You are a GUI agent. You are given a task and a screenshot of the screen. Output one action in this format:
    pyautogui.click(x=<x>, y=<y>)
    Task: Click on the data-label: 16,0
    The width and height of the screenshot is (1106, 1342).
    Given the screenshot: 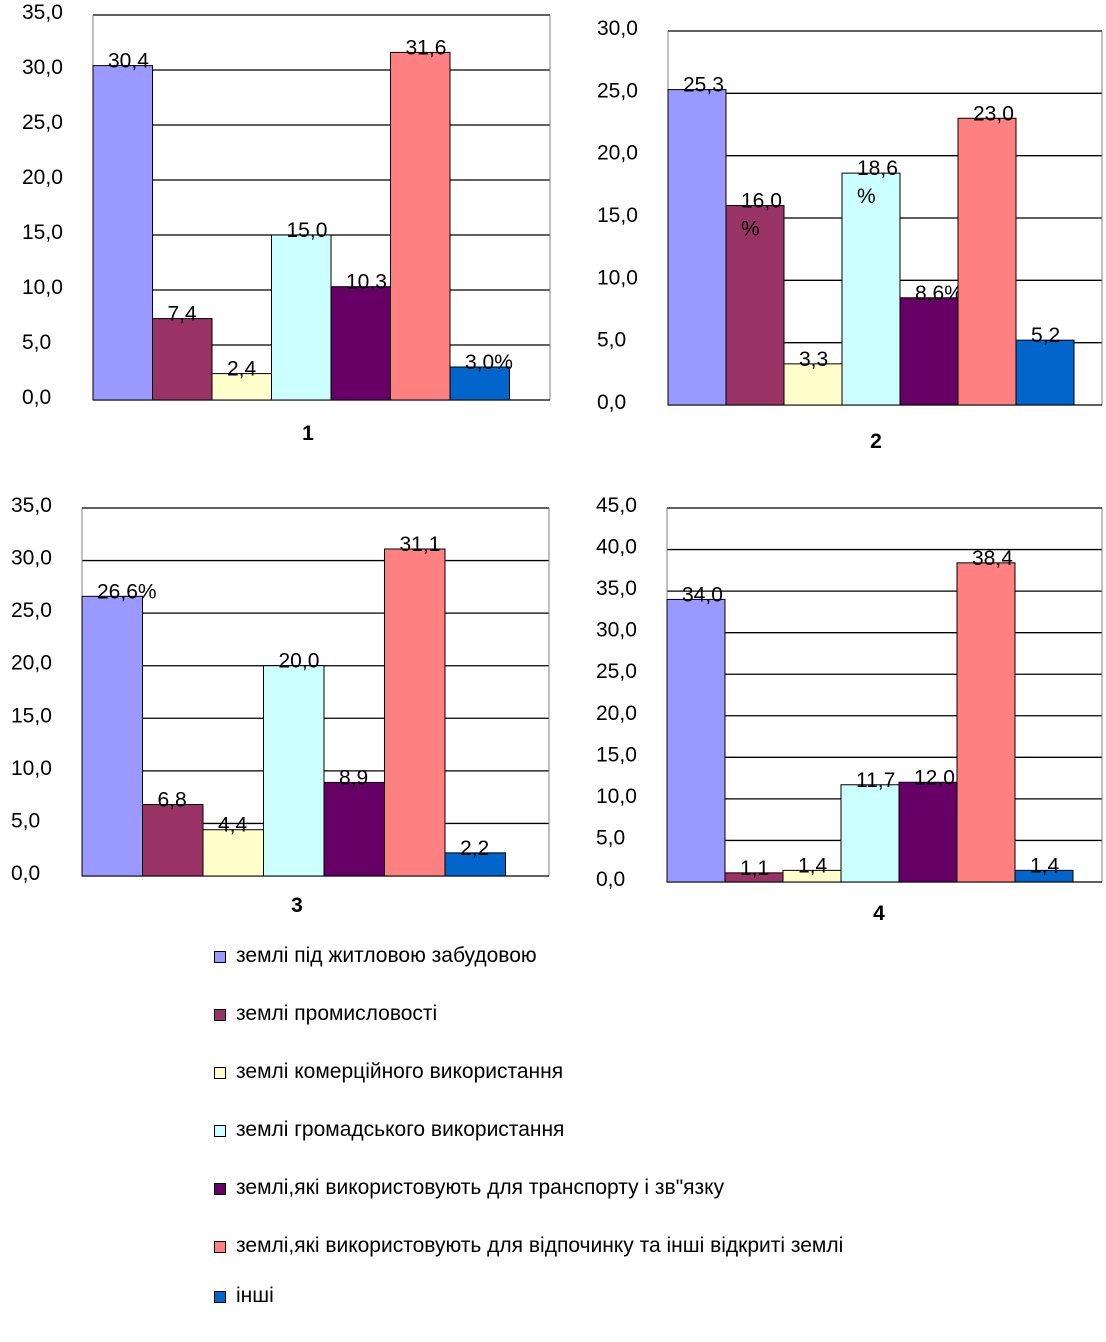 What is the action you would take?
    pyautogui.click(x=761, y=201)
    